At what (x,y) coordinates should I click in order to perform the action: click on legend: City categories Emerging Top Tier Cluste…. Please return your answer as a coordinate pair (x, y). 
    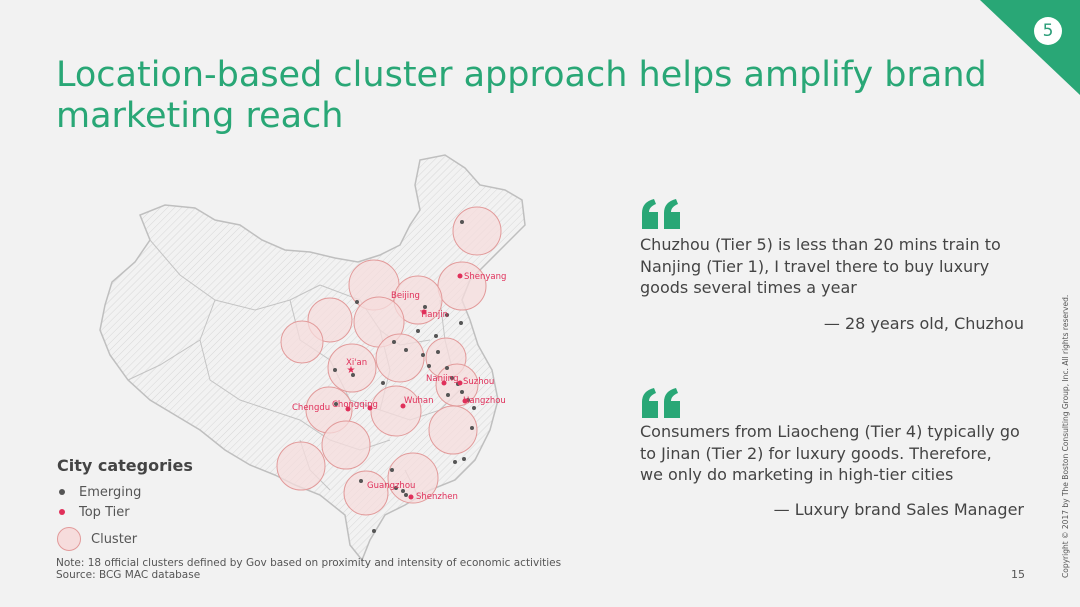
    Looking at the image, I should click on (125, 504).